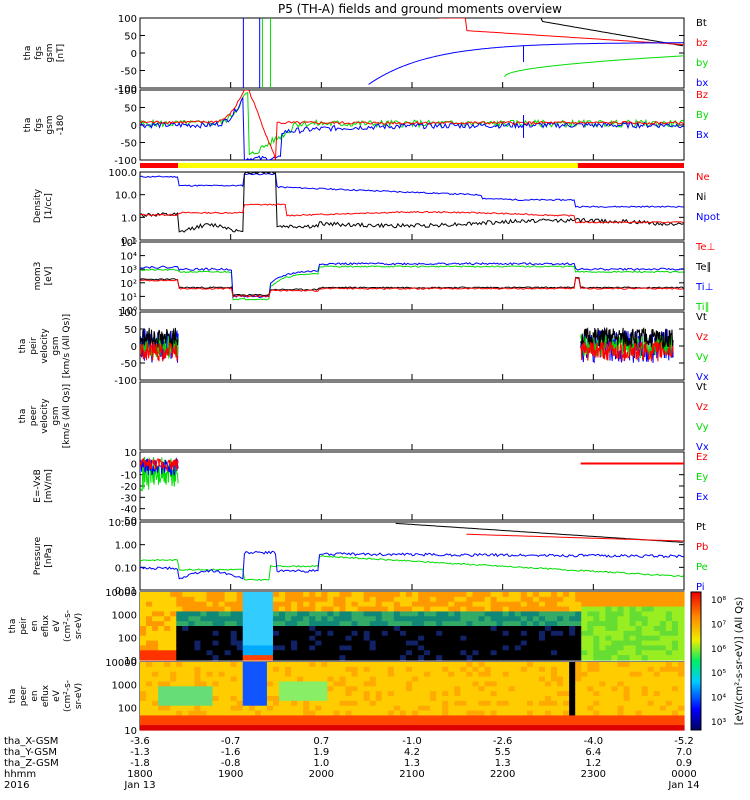 The width and height of the screenshot is (750, 800). I want to click on y-tick-label: 100.0, so click(122, 173).